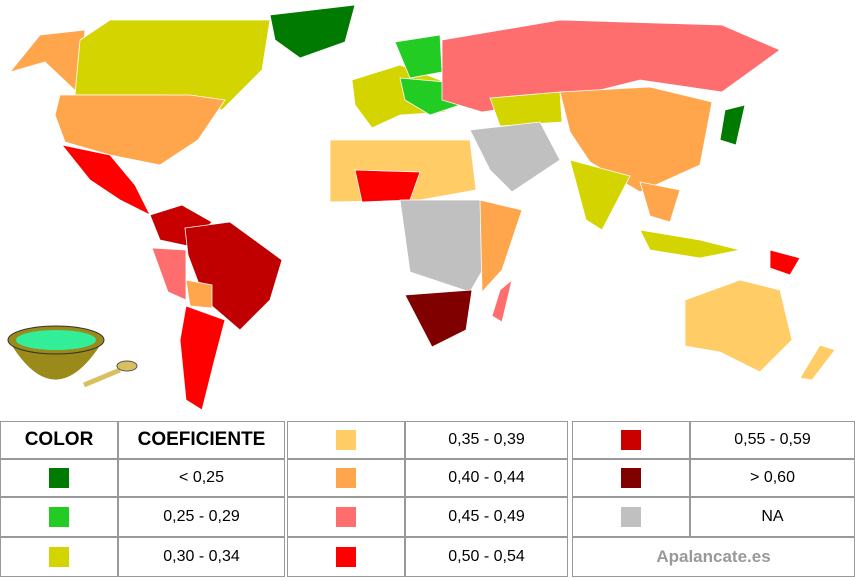 Image resolution: width=855 pixels, height=581 pixels. What do you see at coordinates (486, 517) in the screenshot?
I see `legend-label: 0,45 - 0,49` at bounding box center [486, 517].